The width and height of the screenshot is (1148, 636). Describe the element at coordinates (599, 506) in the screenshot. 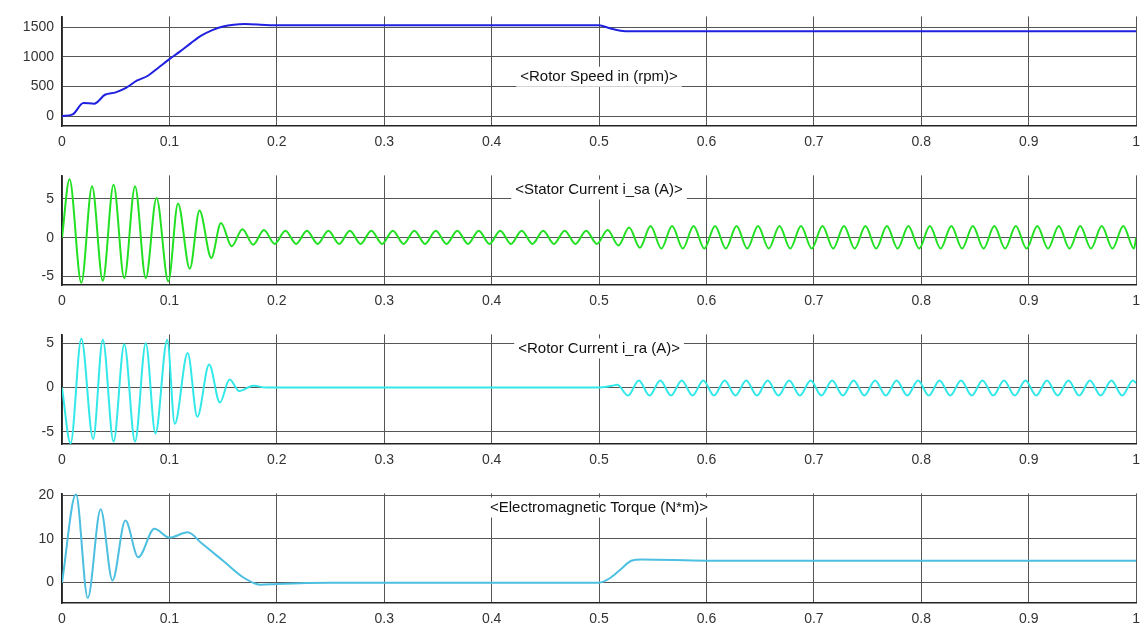

I see `chart-title: <Electromagnetic Torque (N*m)>` at that location.